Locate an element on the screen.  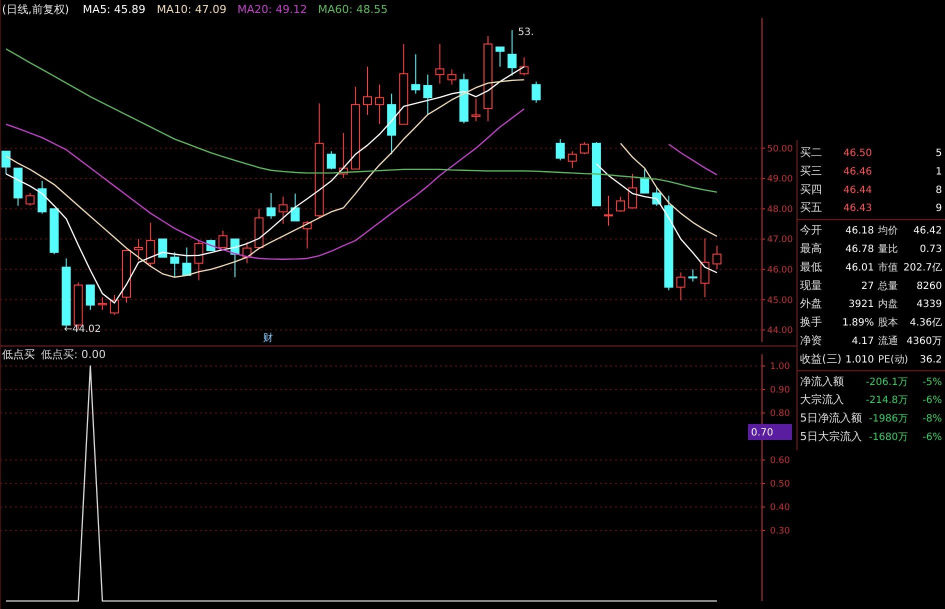
text: 流通 is located at coordinates (888, 341).